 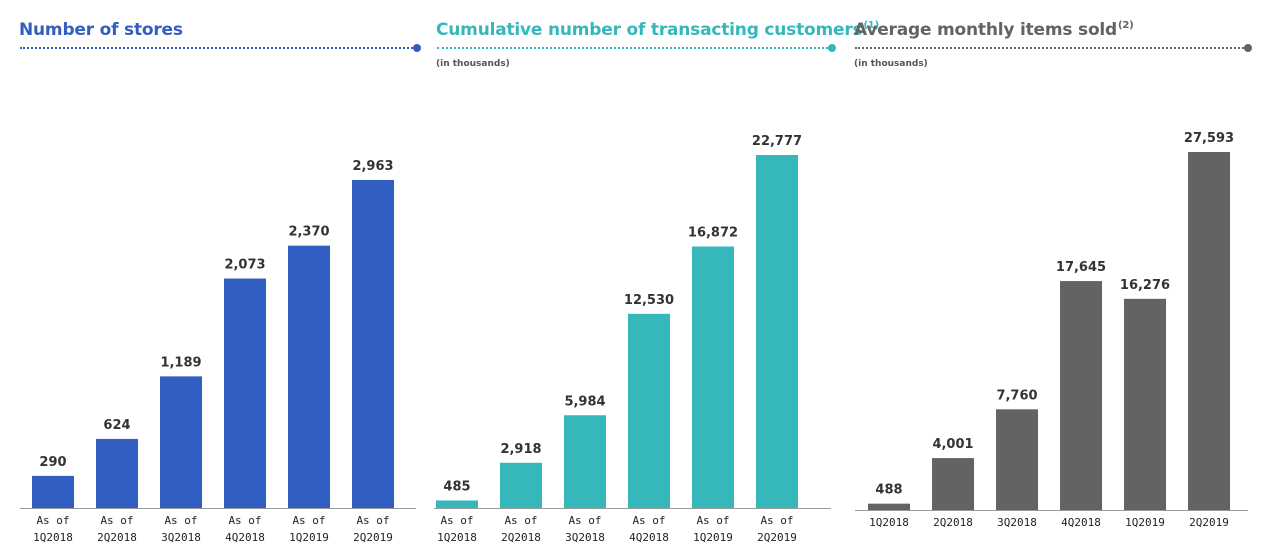 I want to click on data-label: 27,593, so click(x=1209, y=138).